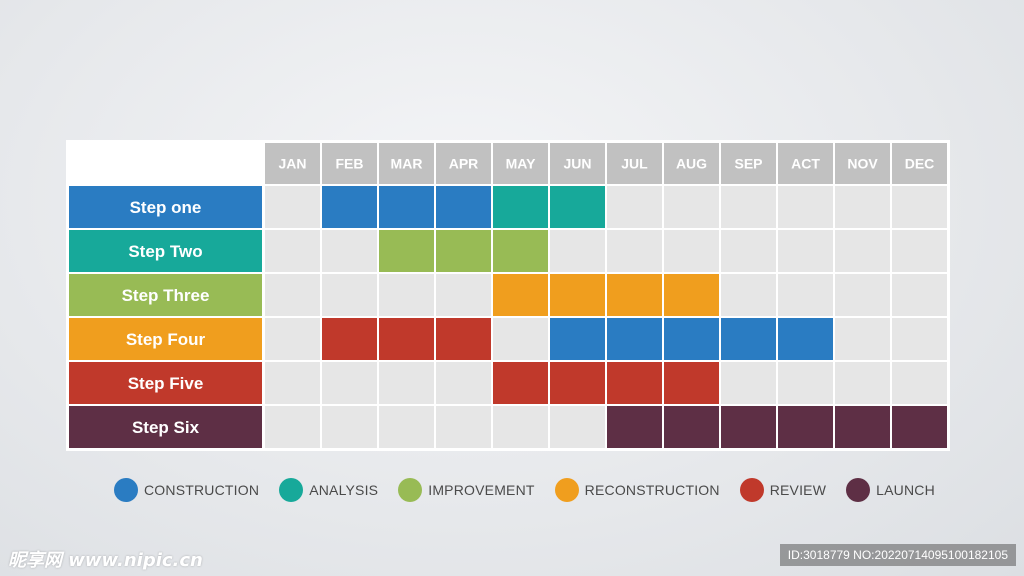  I want to click on month-label: ACT, so click(805, 164).